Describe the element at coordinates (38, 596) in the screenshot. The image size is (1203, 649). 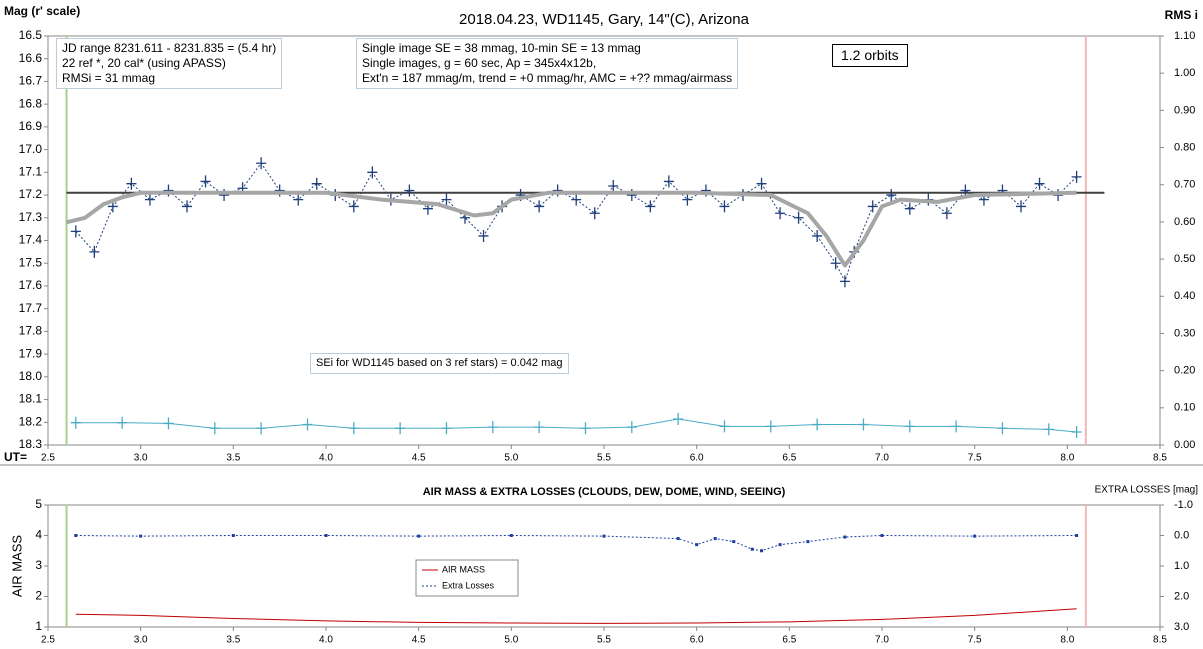
I see `y-tick-label: 2` at that location.